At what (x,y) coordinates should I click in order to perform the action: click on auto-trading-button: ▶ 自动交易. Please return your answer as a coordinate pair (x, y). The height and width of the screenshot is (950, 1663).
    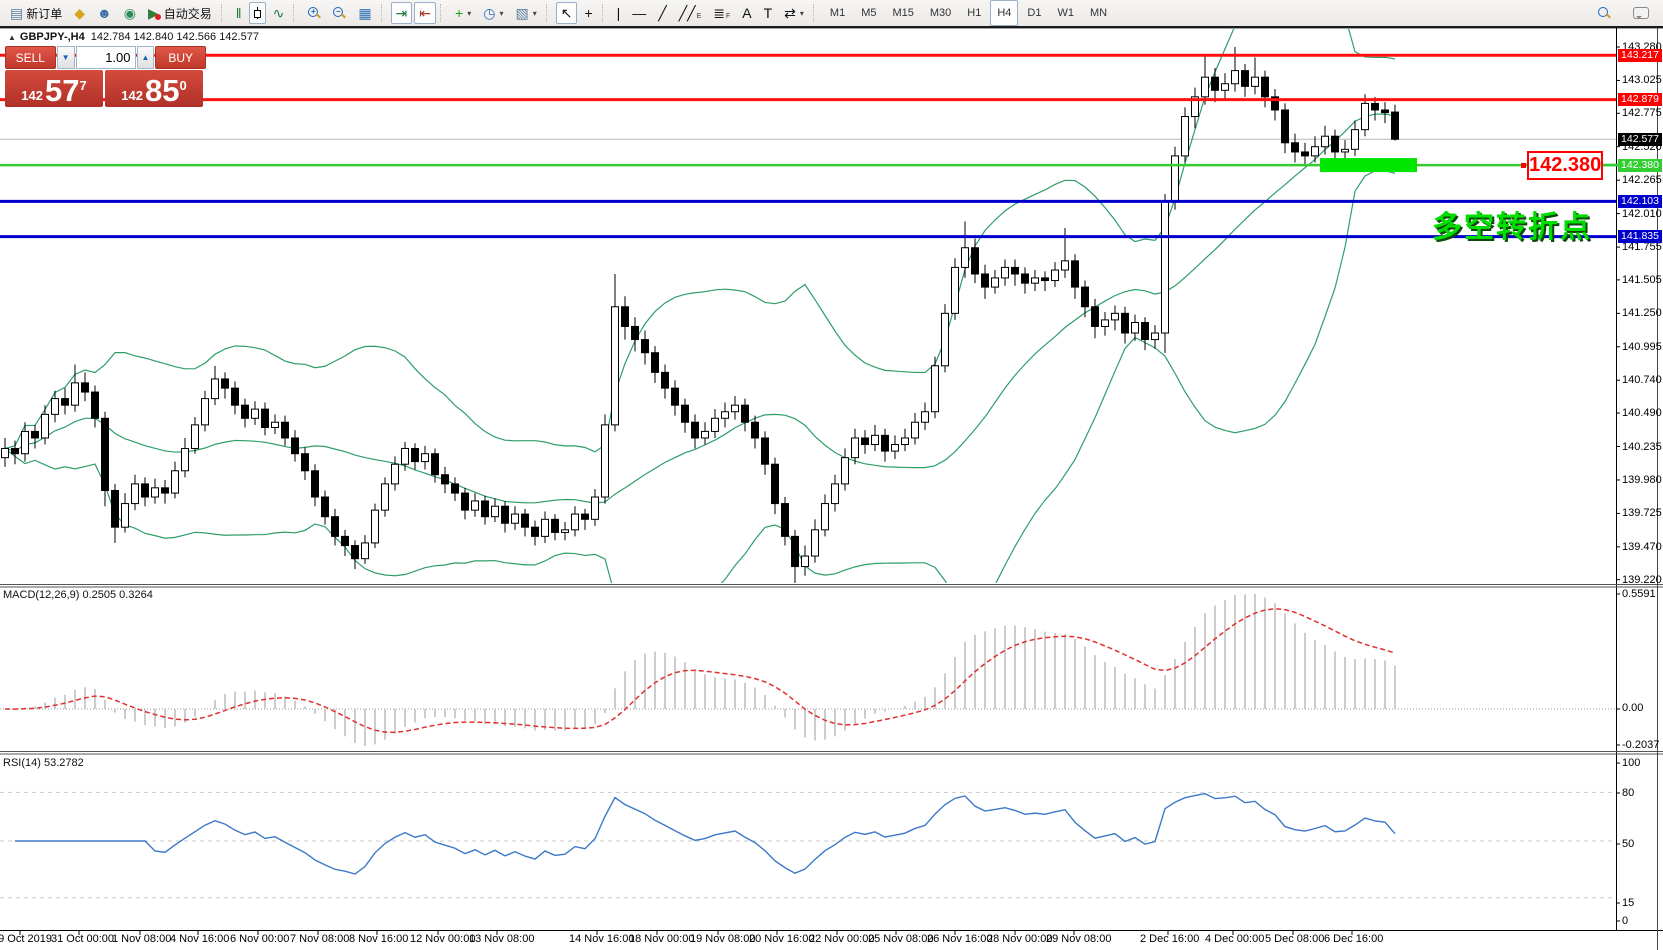
    Looking at the image, I should click on (179, 13).